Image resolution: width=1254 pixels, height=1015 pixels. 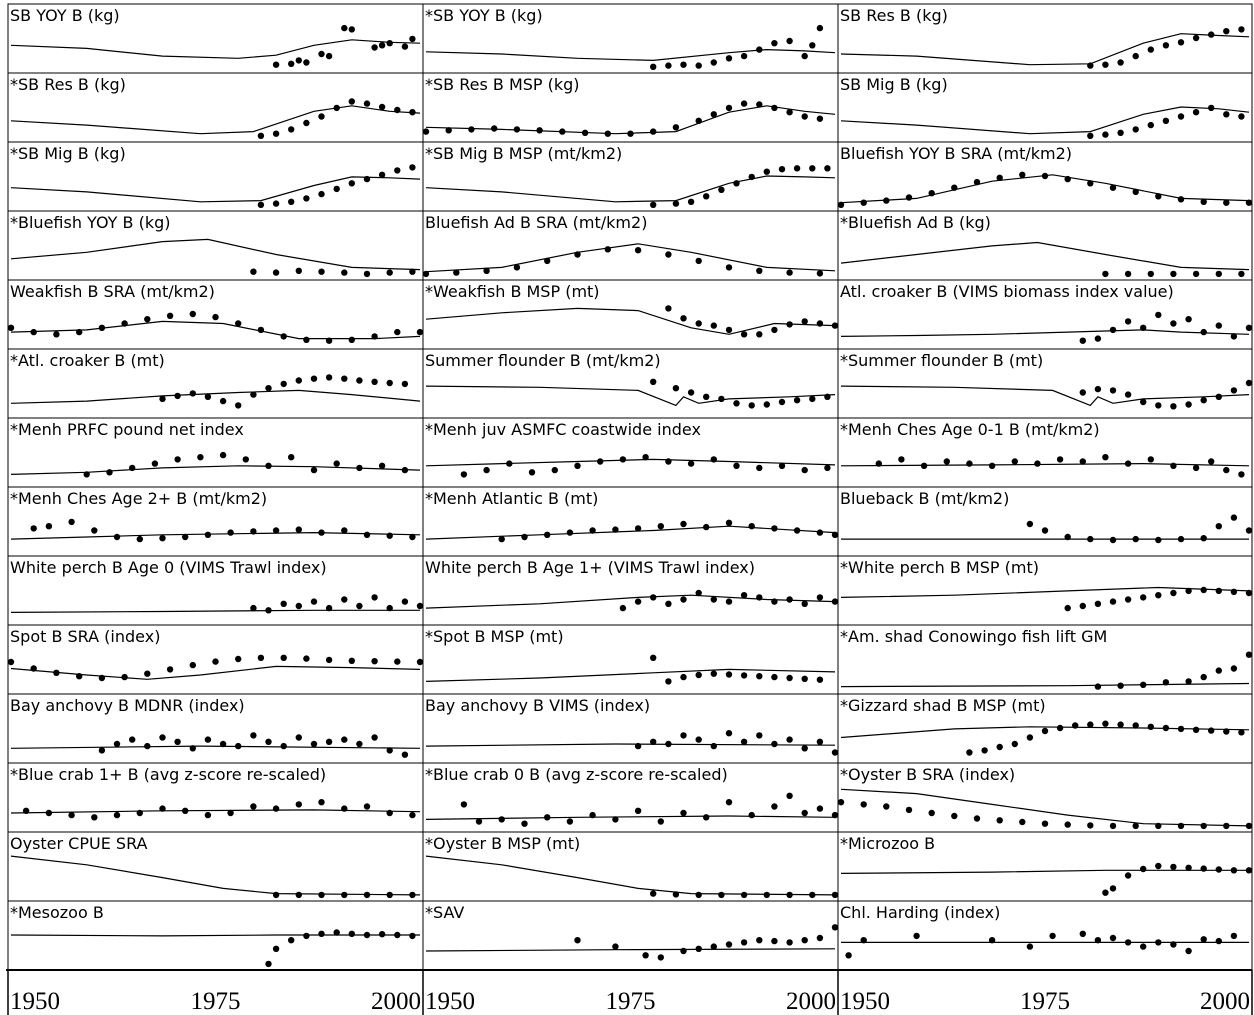 I want to click on panel-title: Oyster CPUE SRA, so click(x=79, y=843).